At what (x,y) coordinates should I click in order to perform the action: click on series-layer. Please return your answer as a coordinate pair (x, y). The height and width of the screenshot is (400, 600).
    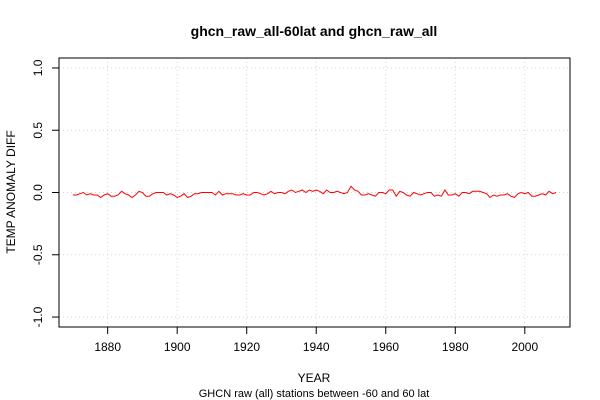
    Looking at the image, I should click on (314, 192).